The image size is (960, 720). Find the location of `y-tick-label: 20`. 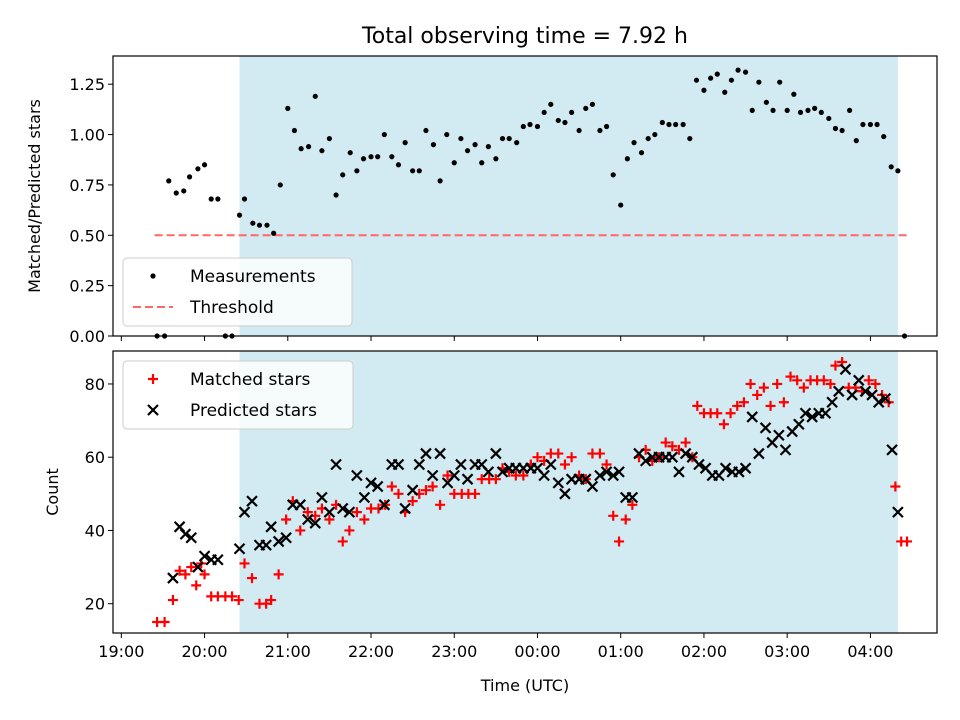

y-tick-label: 20 is located at coordinates (95, 604).